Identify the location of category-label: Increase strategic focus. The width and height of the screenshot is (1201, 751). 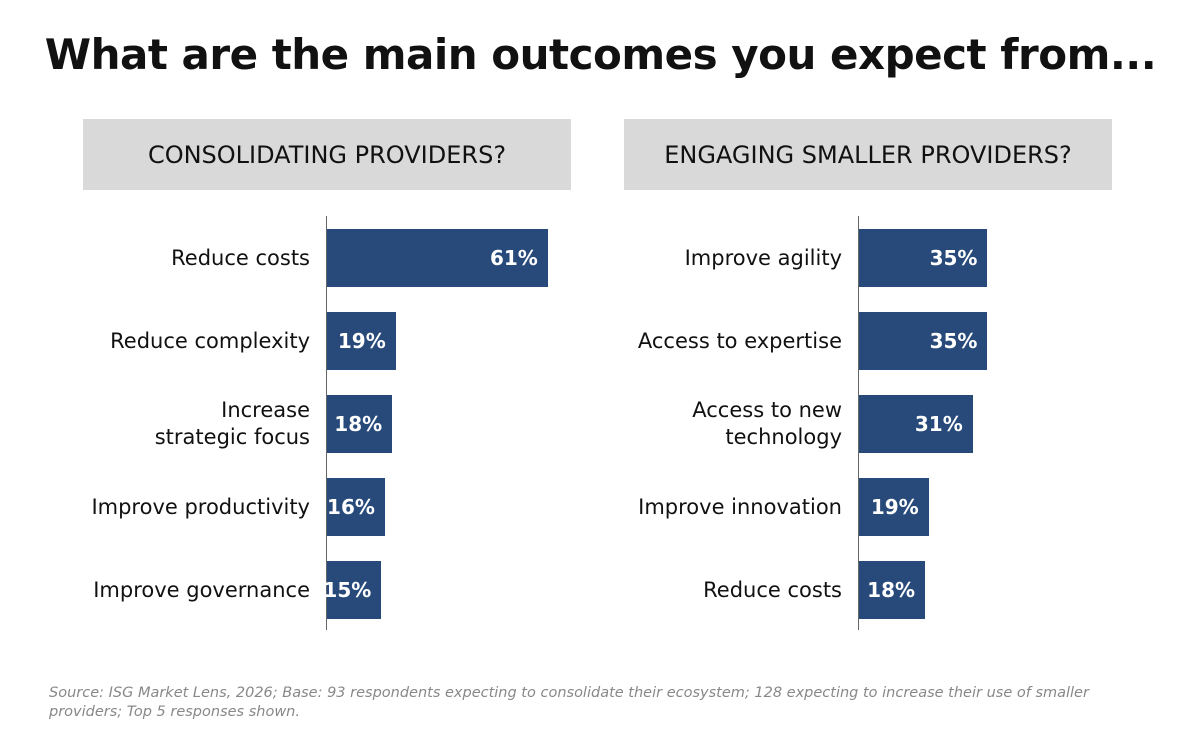
(180, 424).